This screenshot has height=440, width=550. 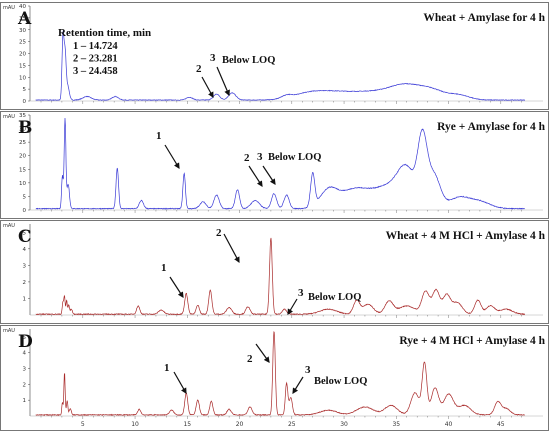 I want to click on x-tick-label: 30, so click(x=344, y=424).